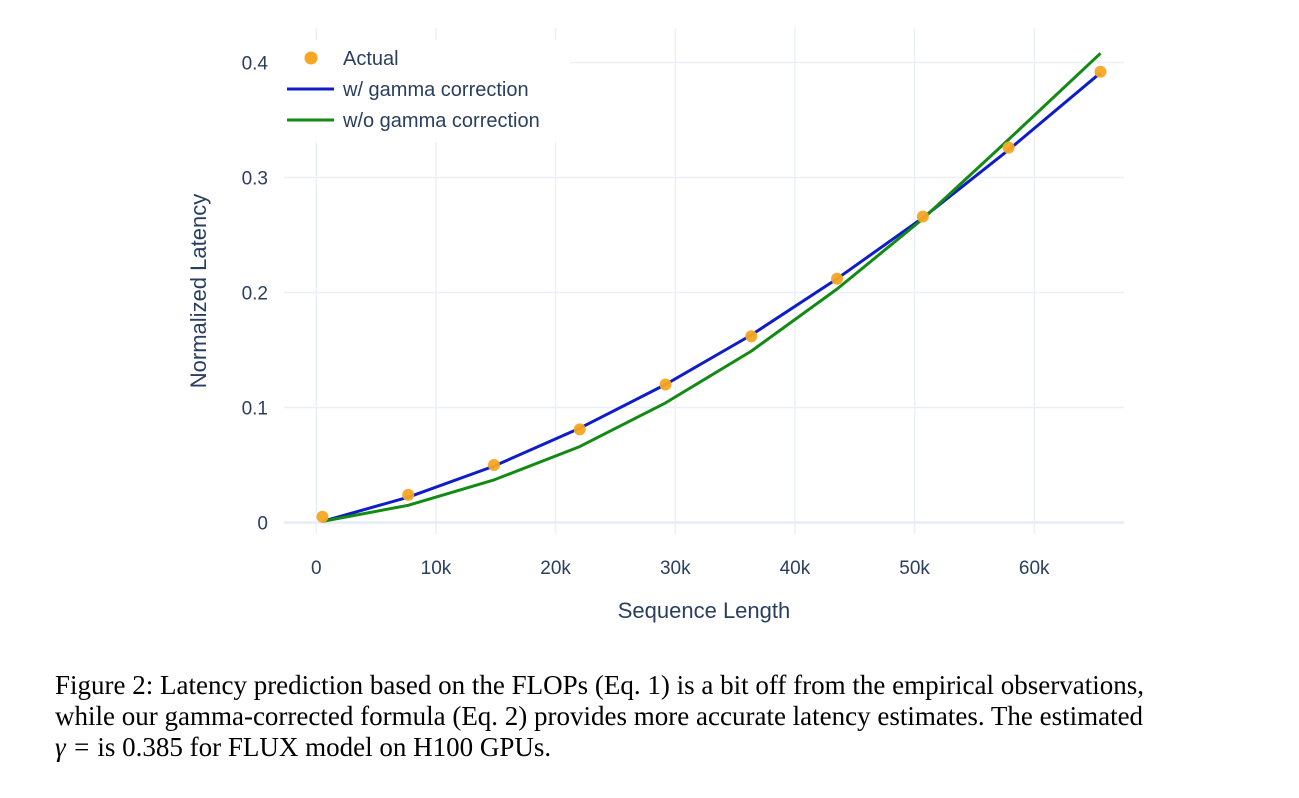 The height and width of the screenshot is (798, 1299). I want to click on y-tick-label: 0.2, so click(255, 294).